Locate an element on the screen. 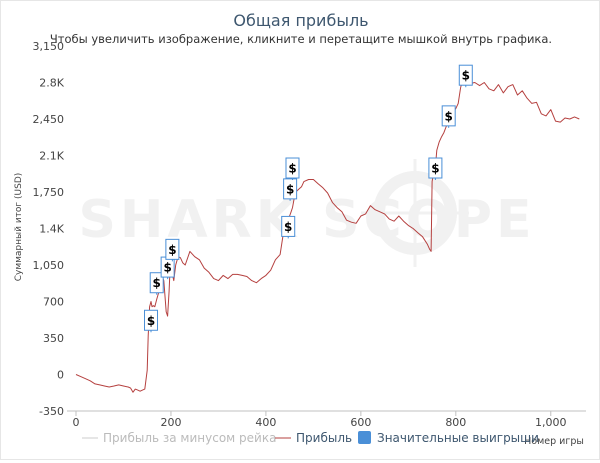 This screenshot has width=600, height=463. legend-item-big-wins: Значительные выигрыши is located at coordinates (448, 438).